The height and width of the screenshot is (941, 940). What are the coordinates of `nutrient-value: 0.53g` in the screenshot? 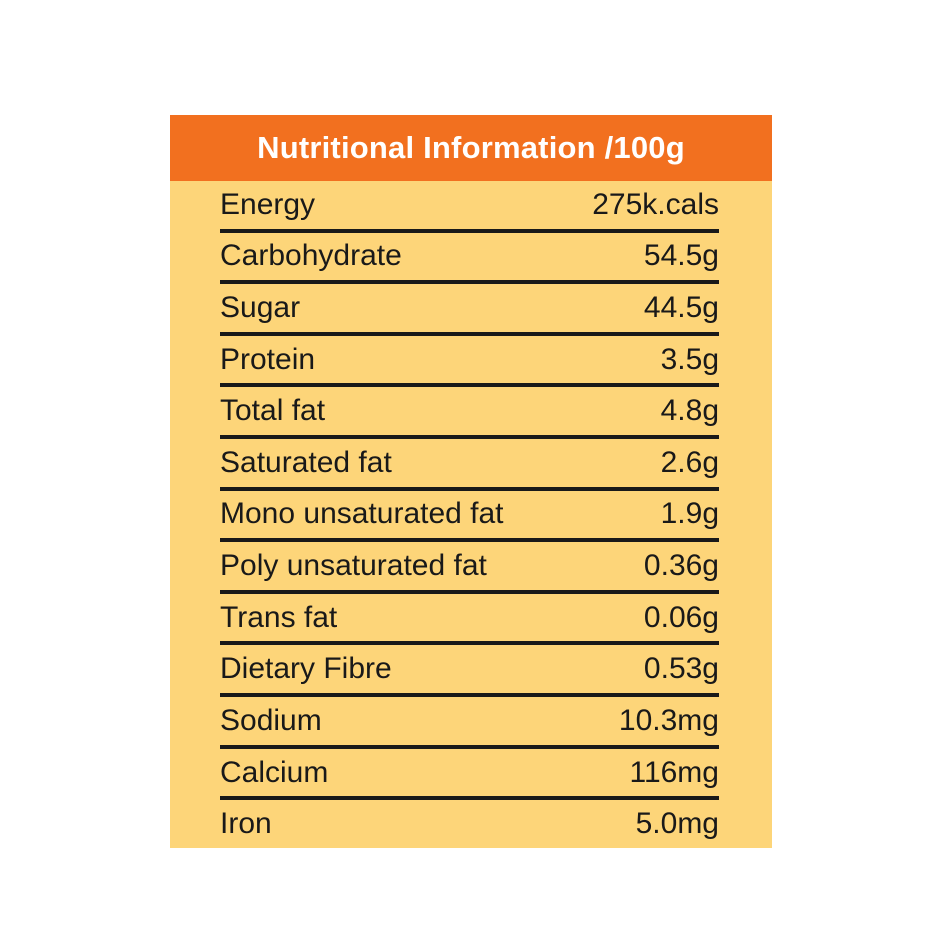 It's located at (681, 669).